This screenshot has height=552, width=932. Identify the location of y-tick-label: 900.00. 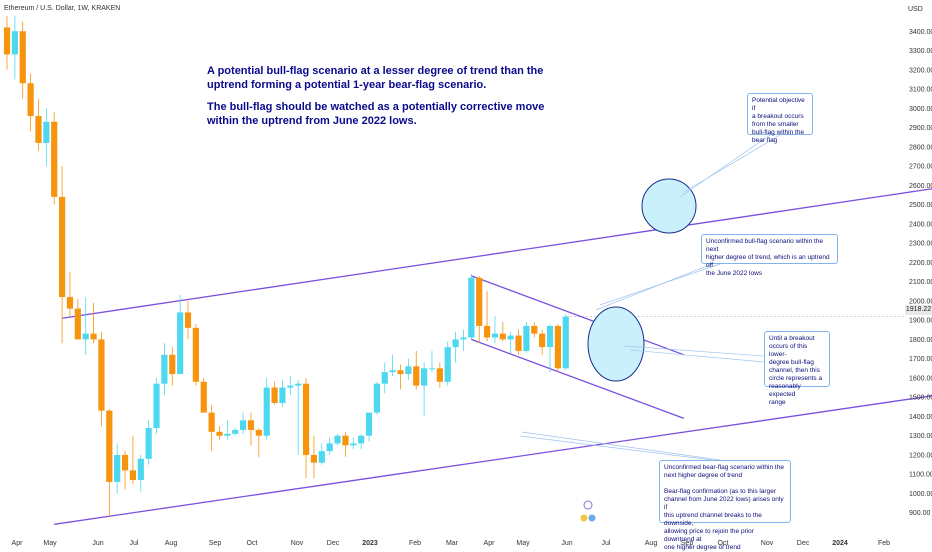
(920, 513).